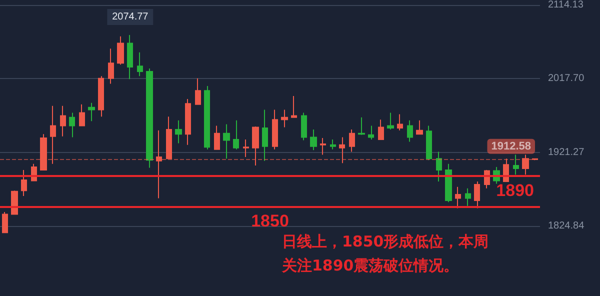 This screenshot has width=600, height=296. I want to click on annotation: 关注1890震荡破位情况。, so click(370, 265).